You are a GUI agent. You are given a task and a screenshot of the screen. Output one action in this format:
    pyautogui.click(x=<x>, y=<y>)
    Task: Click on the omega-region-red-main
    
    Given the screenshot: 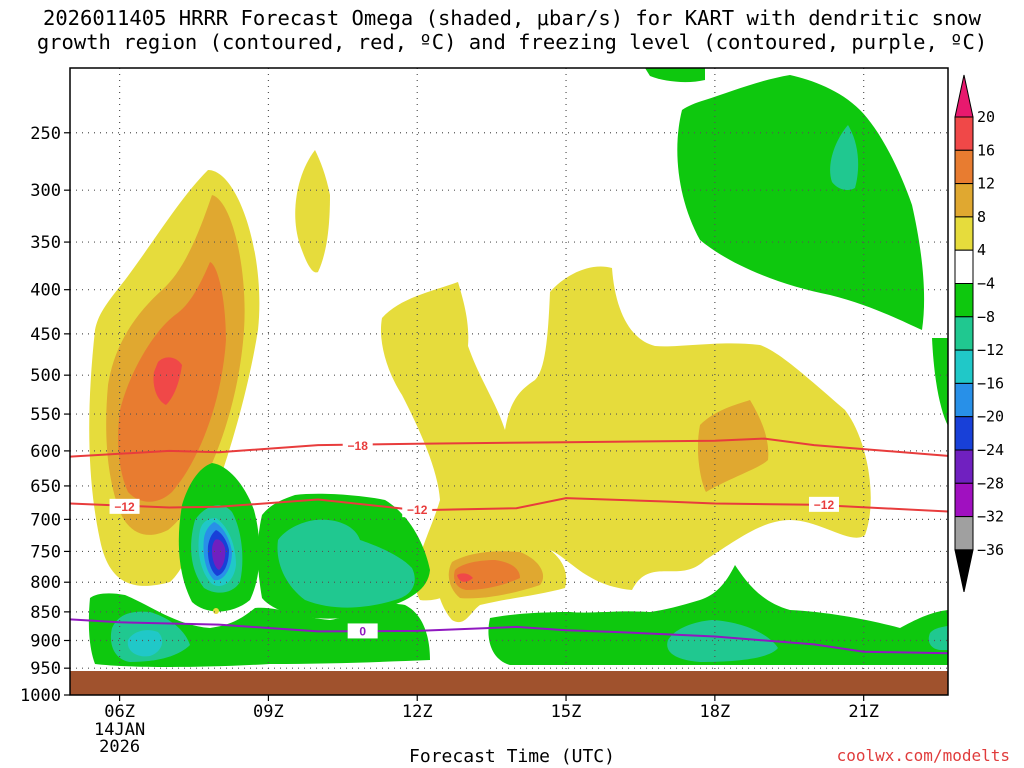 What is the action you would take?
    pyautogui.click(x=167, y=381)
    